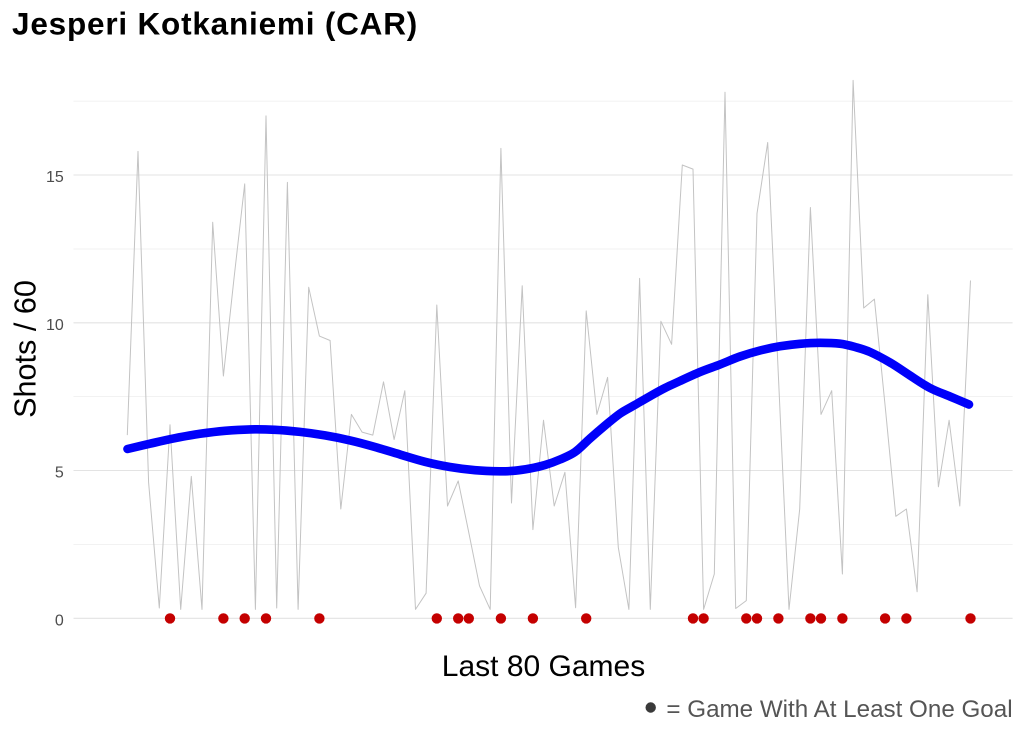  What do you see at coordinates (59, 620) in the screenshot?
I see `svg-text: 0` at bounding box center [59, 620].